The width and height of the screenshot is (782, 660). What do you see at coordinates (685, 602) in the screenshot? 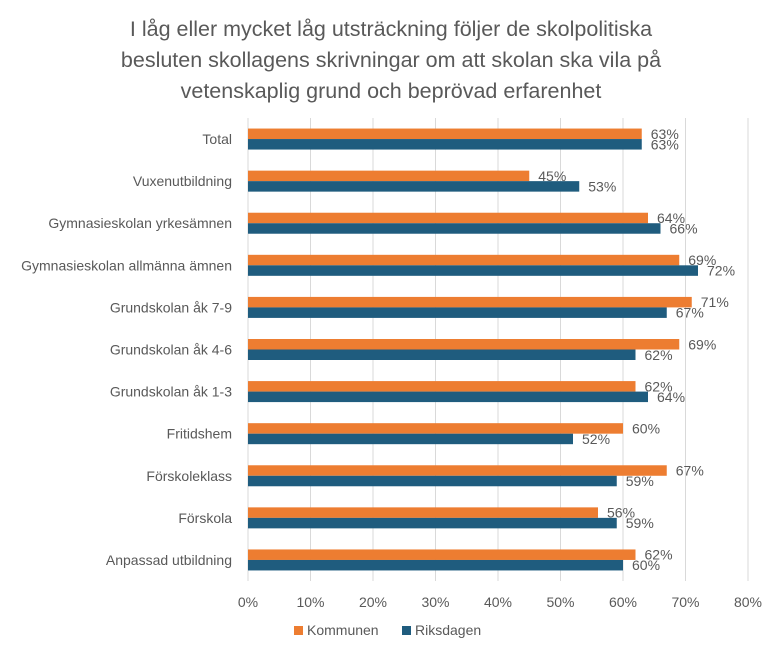
I see `x-tick-label: 70%` at bounding box center [685, 602].